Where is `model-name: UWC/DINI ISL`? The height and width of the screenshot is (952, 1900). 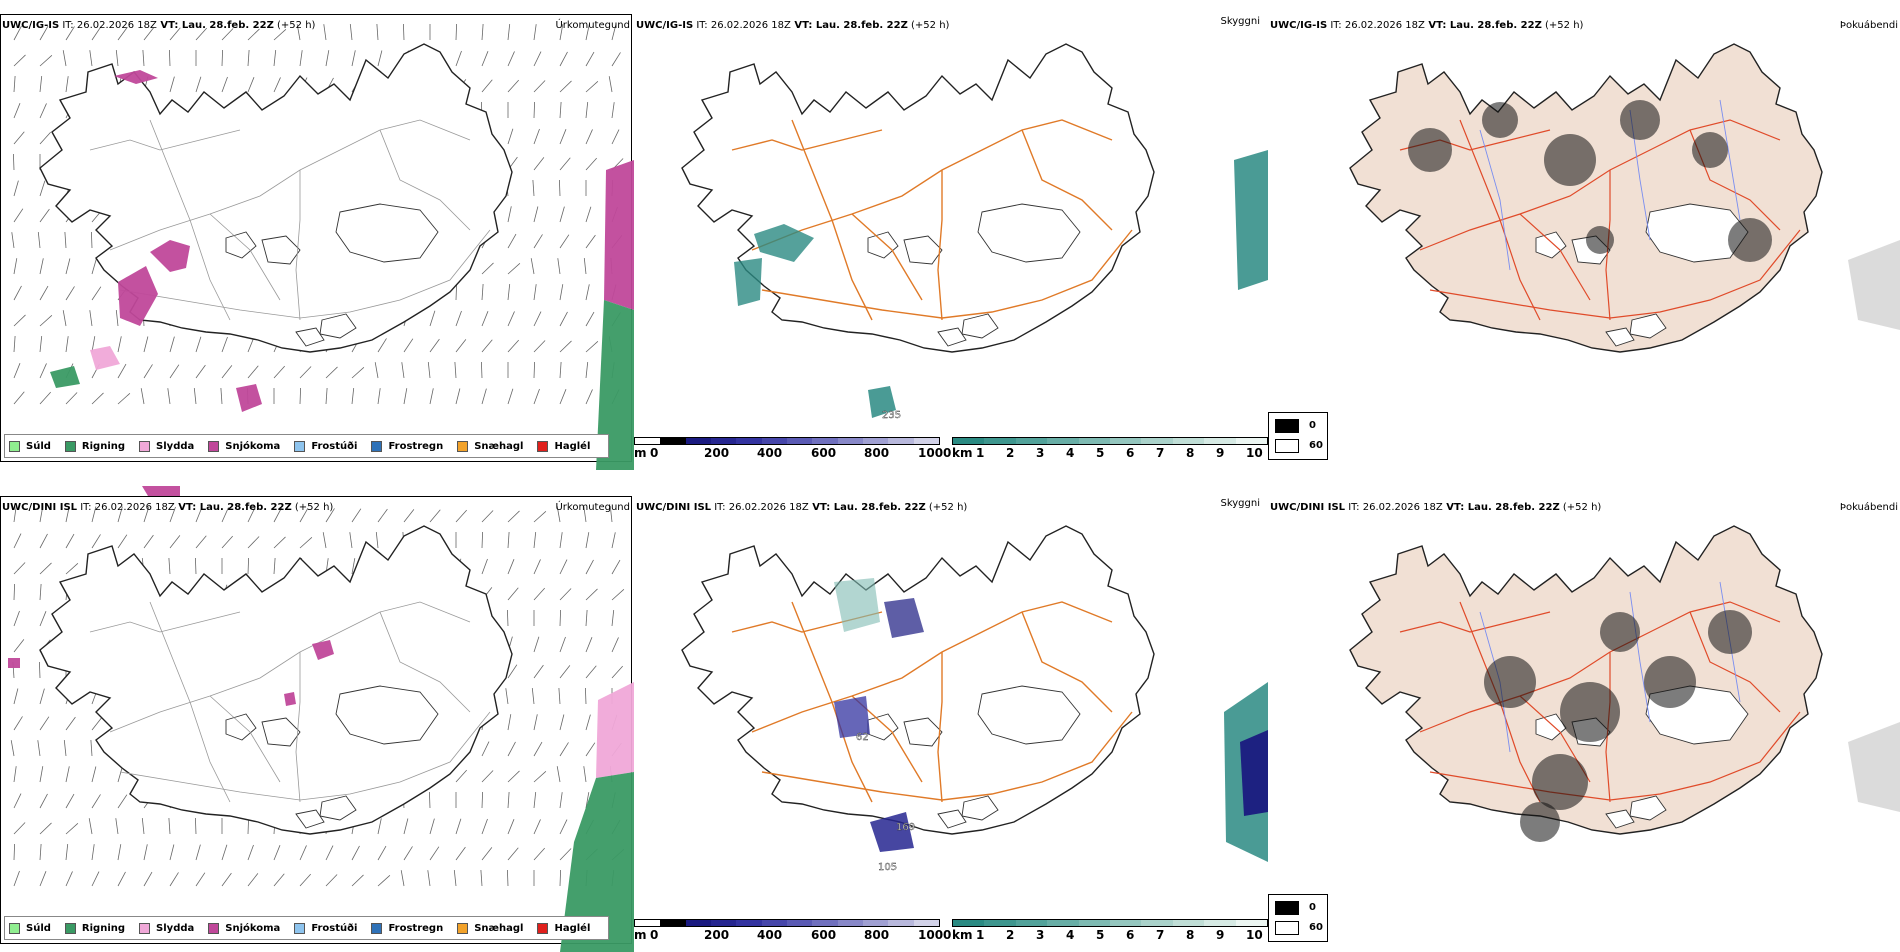 model-name: UWC/DINI ISL is located at coordinates (40, 507).